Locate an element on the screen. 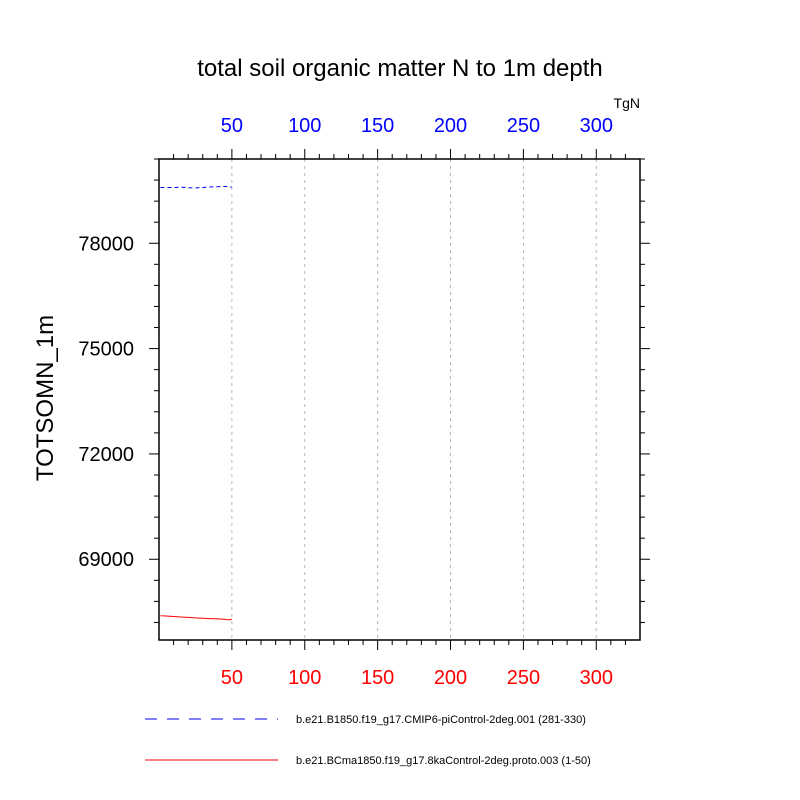 This screenshot has width=800, height=800. x-tick-label-top: 50 is located at coordinates (232, 126).